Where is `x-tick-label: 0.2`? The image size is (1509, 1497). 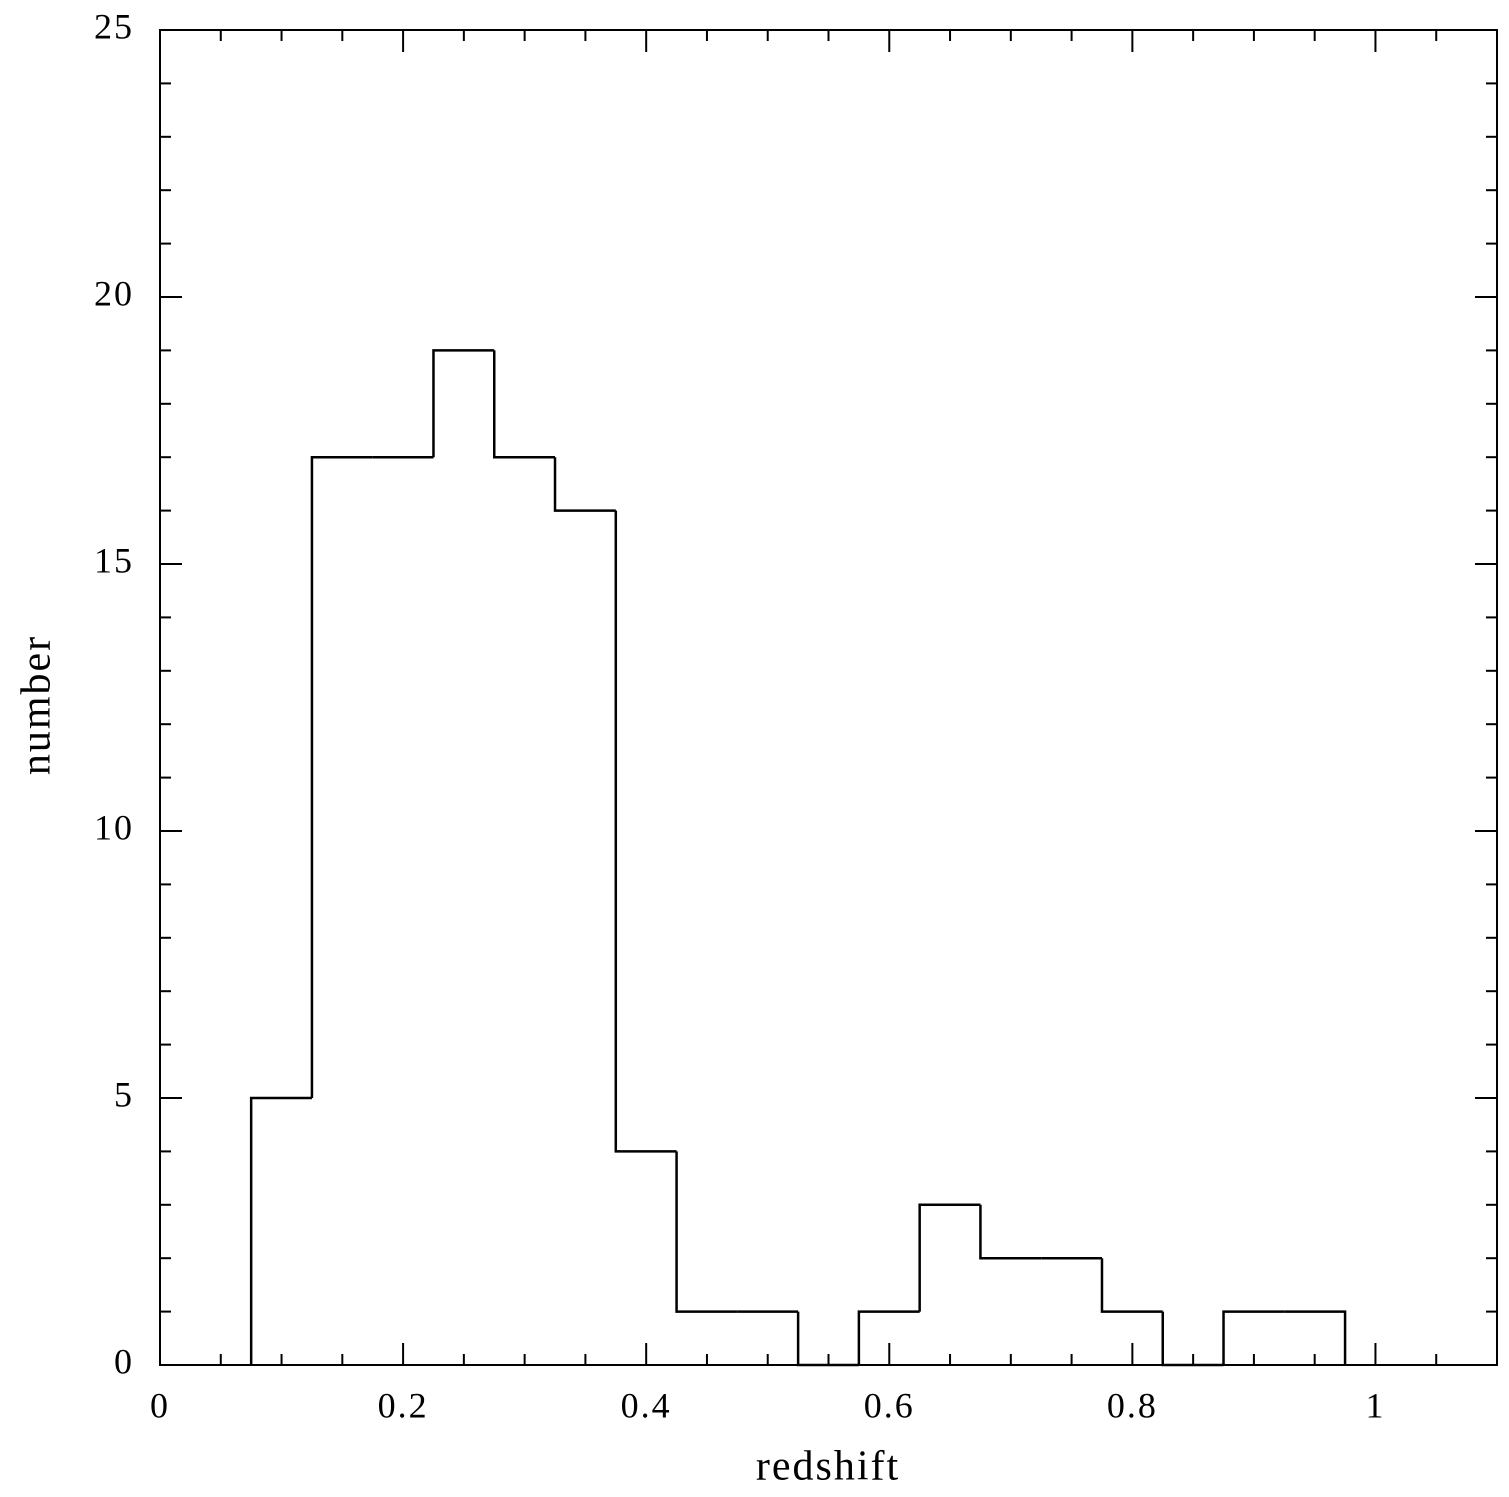 x-tick-label: 0.2 is located at coordinates (403, 1405).